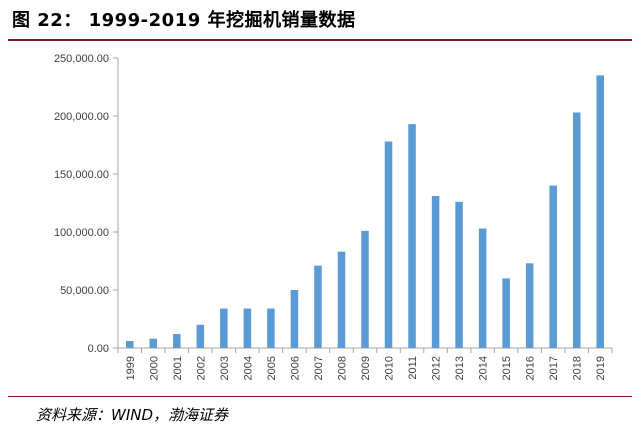  What do you see at coordinates (184, 20) in the screenshot?
I see `figure-title: 图 22： 1999-2019 年挖掘机销量数据` at bounding box center [184, 20].